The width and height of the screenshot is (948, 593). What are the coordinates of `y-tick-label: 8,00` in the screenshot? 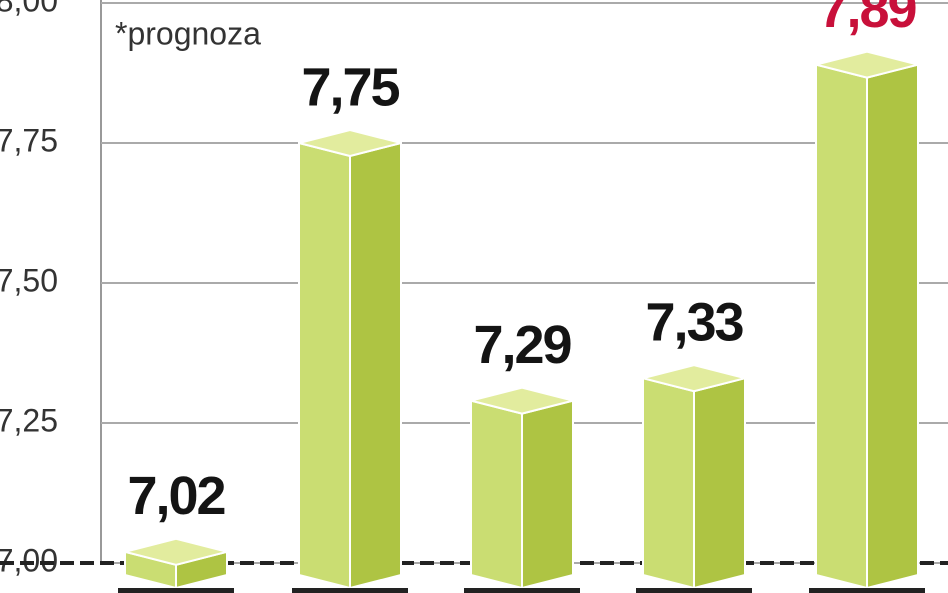 It's located at (29, 9).